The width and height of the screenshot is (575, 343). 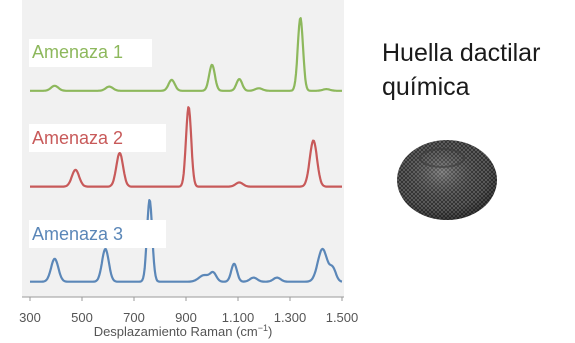 I want to click on series-labels-layer: Amenaza 1 Amenaza 2 Amenaza 3, so click(x=97, y=143).